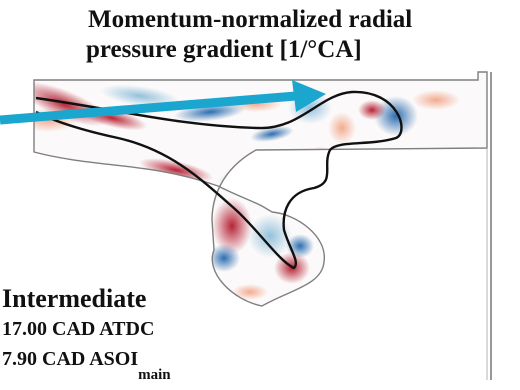 The width and height of the screenshot is (520, 390). I want to click on pointer-arrow, so click(163, 102).